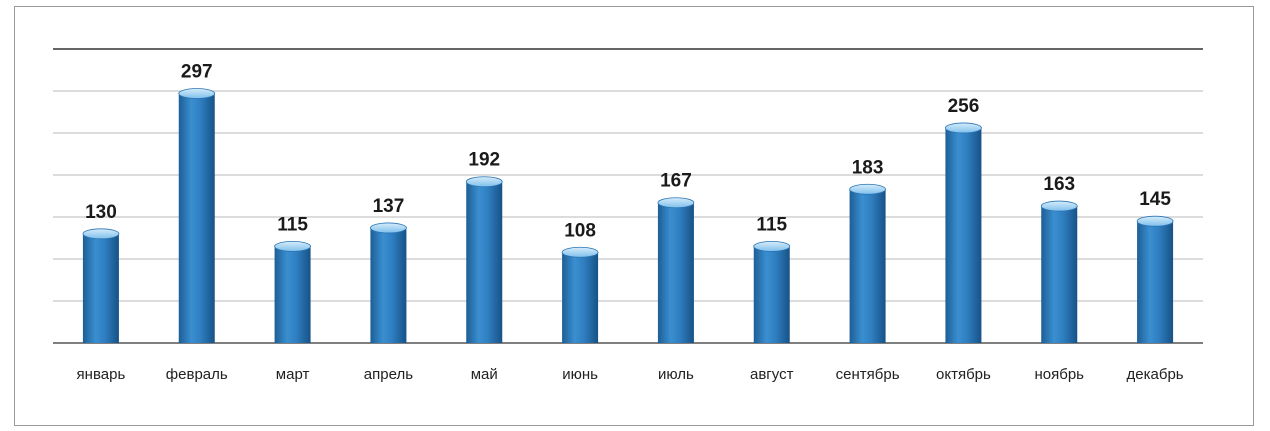 The image size is (1270, 431). Describe the element at coordinates (1155, 374) in the screenshot. I see `category-label: декабрь` at that location.